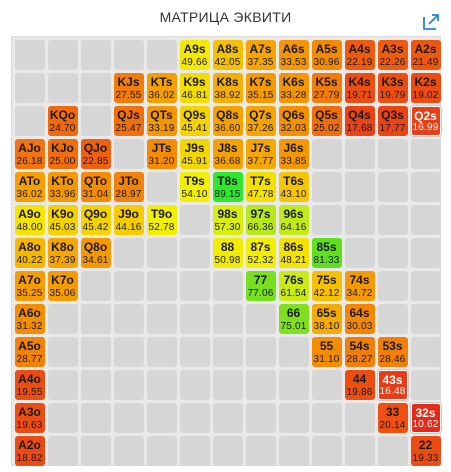 The height and width of the screenshot is (472, 451). Describe the element at coordinates (431, 22) in the screenshot. I see `expand-arrow-icon` at that location.